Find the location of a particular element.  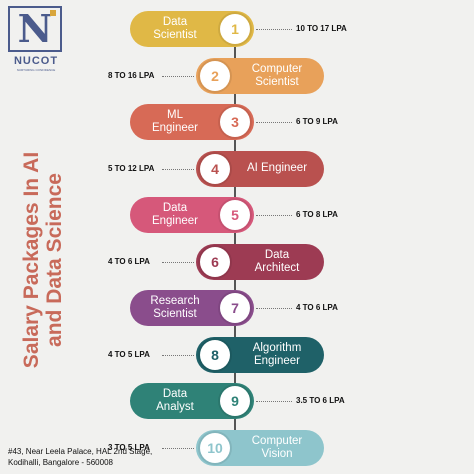

role-label: Algorithm Engineer is located at coordinates (277, 354).